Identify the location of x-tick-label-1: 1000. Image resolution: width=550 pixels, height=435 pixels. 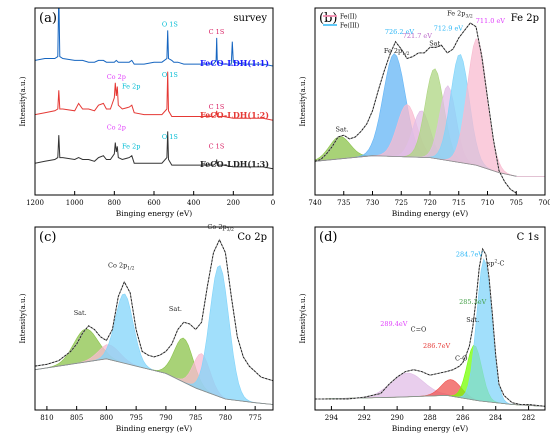
(75, 203).